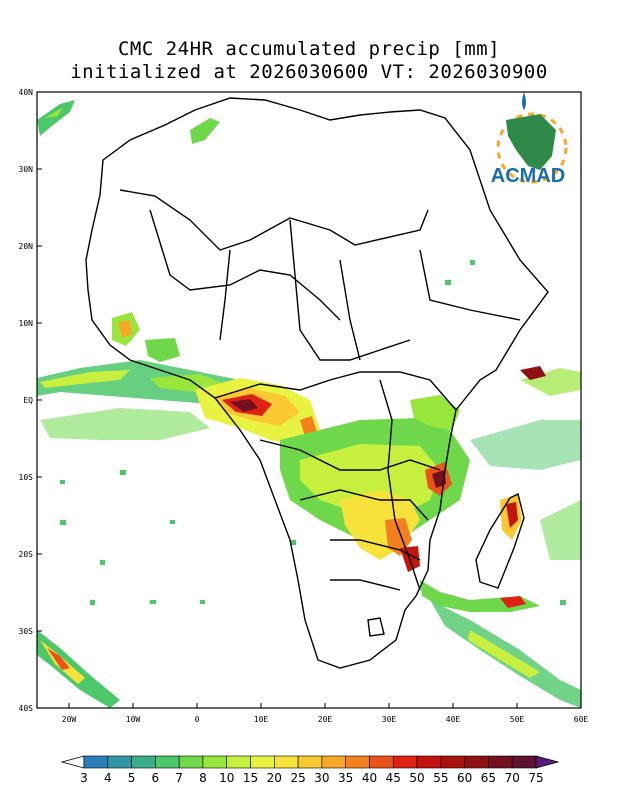 The height and width of the screenshot is (800, 618). Describe the element at coordinates (203, 778) in the screenshot. I see `colorbar-label: 8` at that location.